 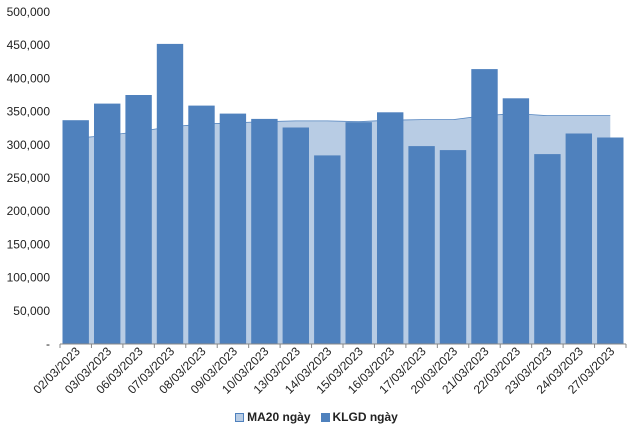 I want to click on legend-item-ma20: MA20 ngày, so click(x=273, y=417).